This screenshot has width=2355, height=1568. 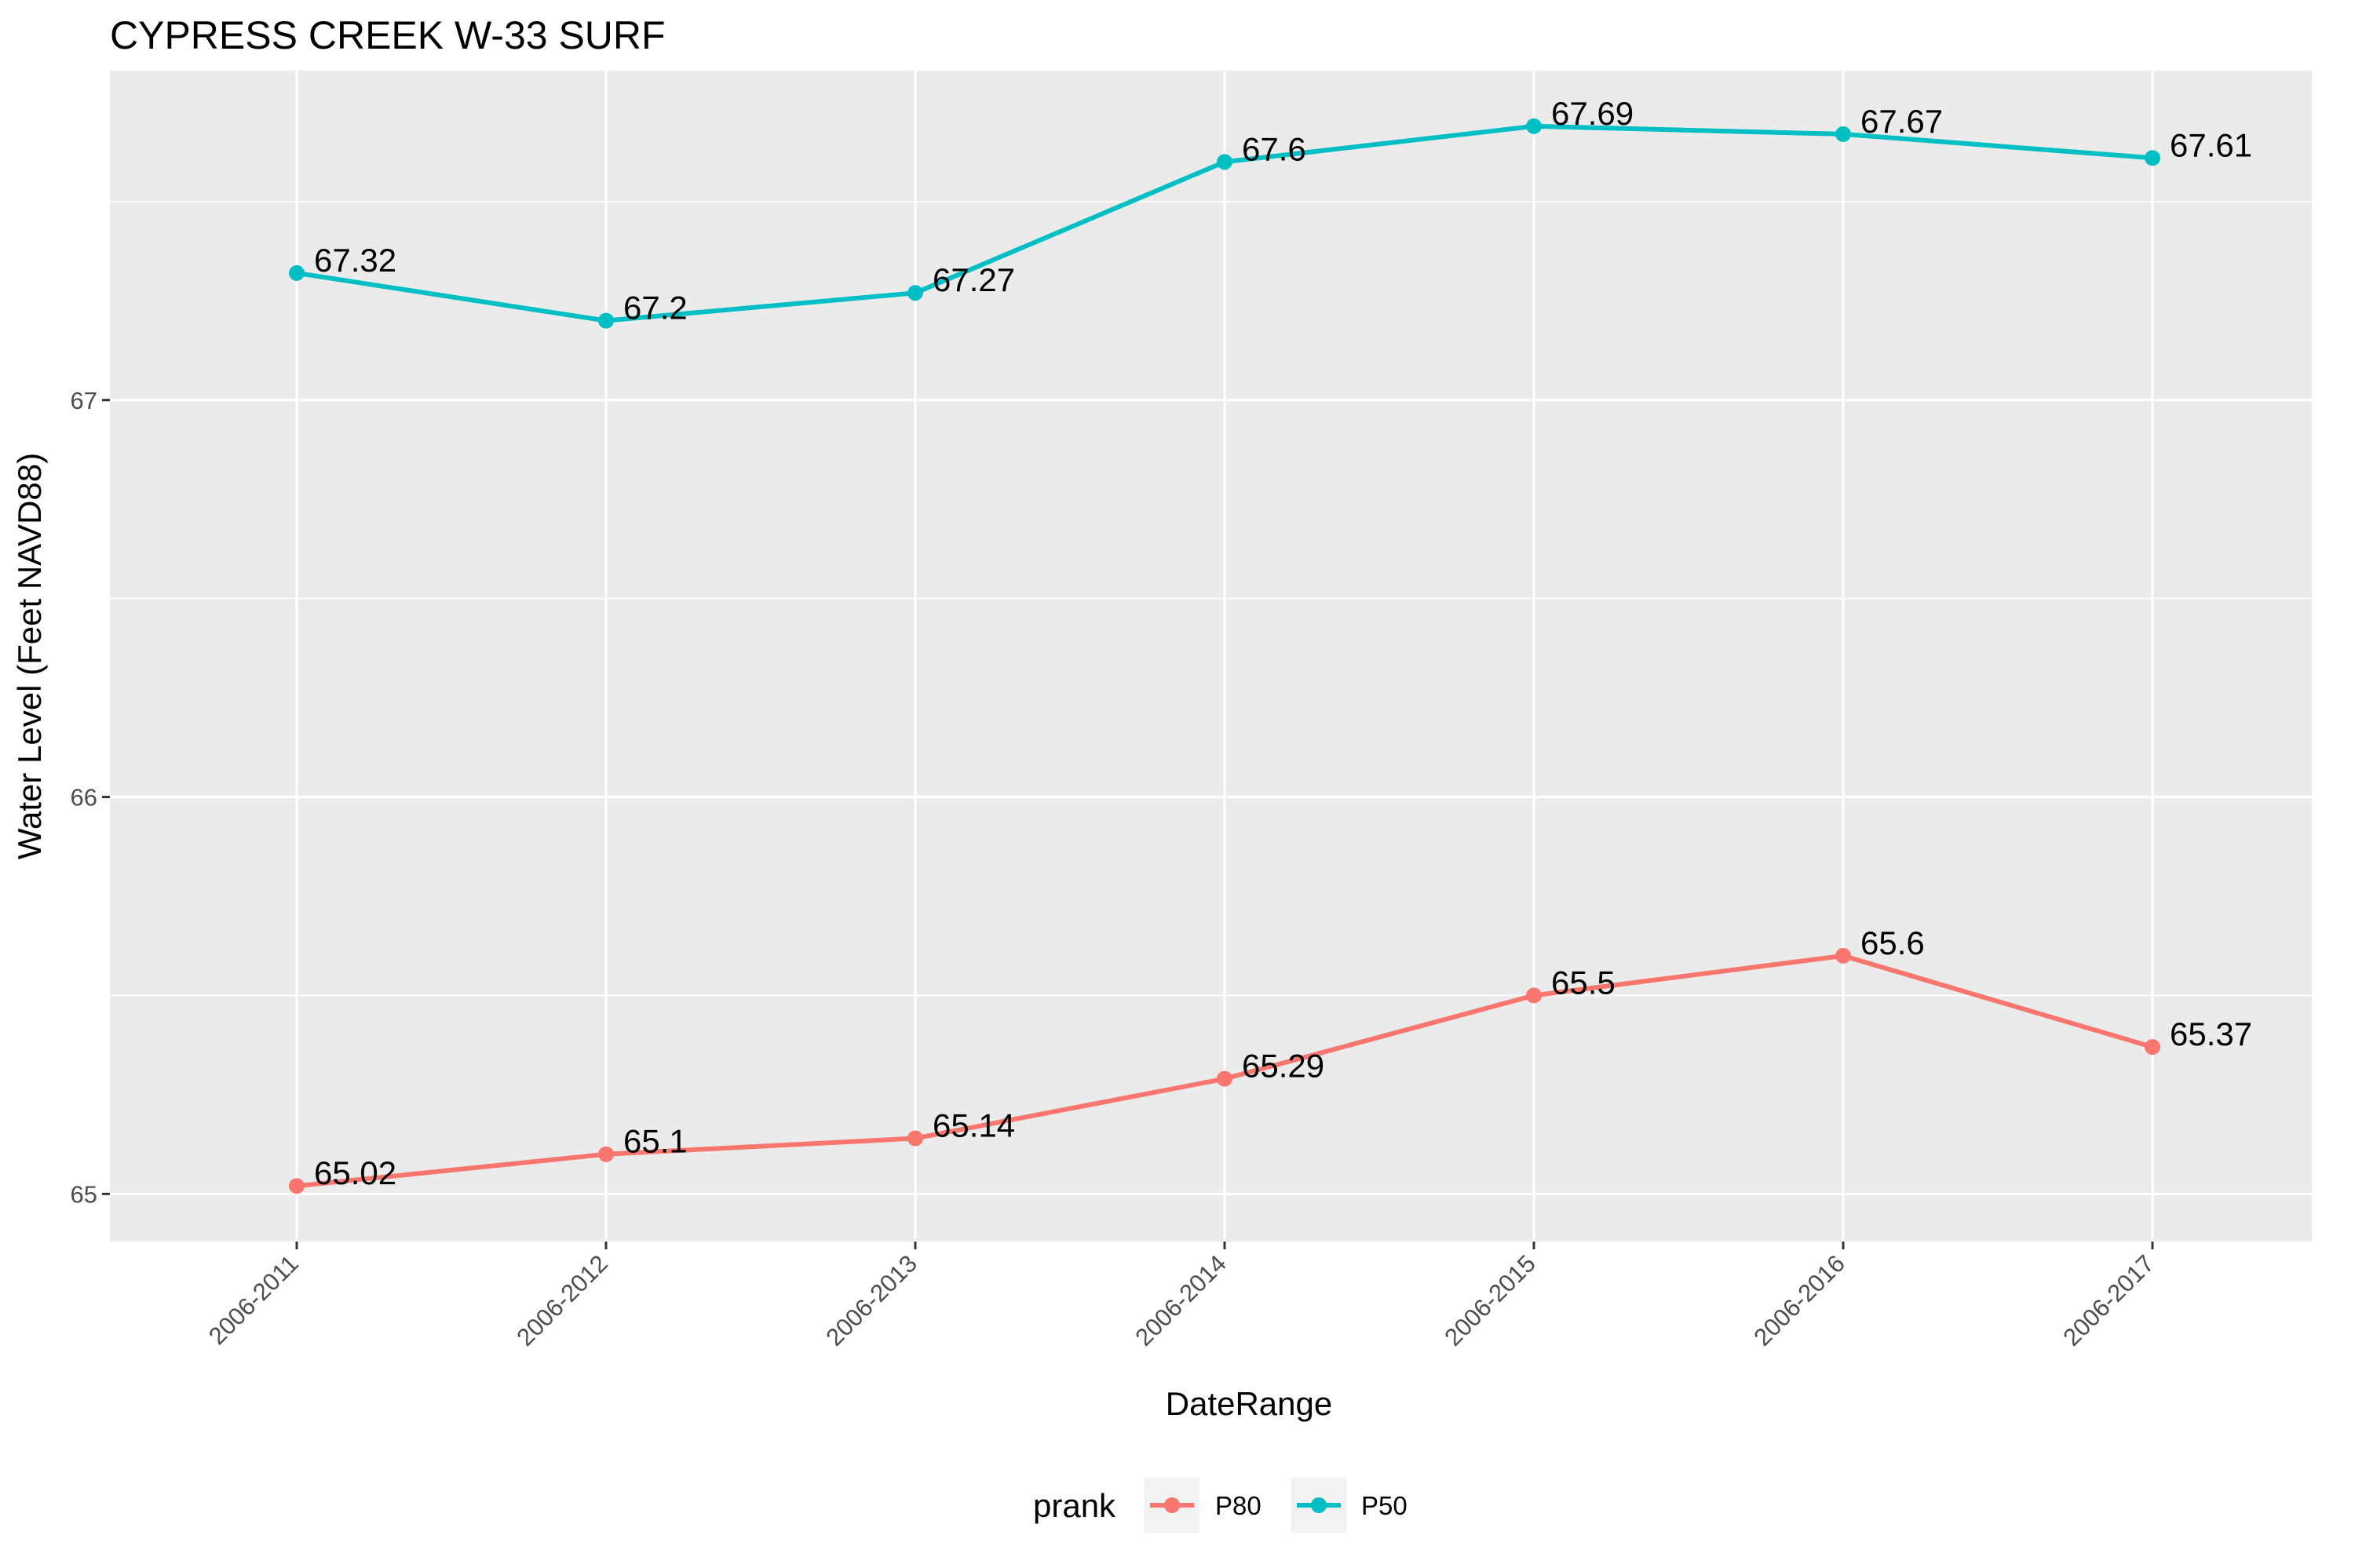 I want to click on data-label-p50: 67.32, so click(x=355, y=260).